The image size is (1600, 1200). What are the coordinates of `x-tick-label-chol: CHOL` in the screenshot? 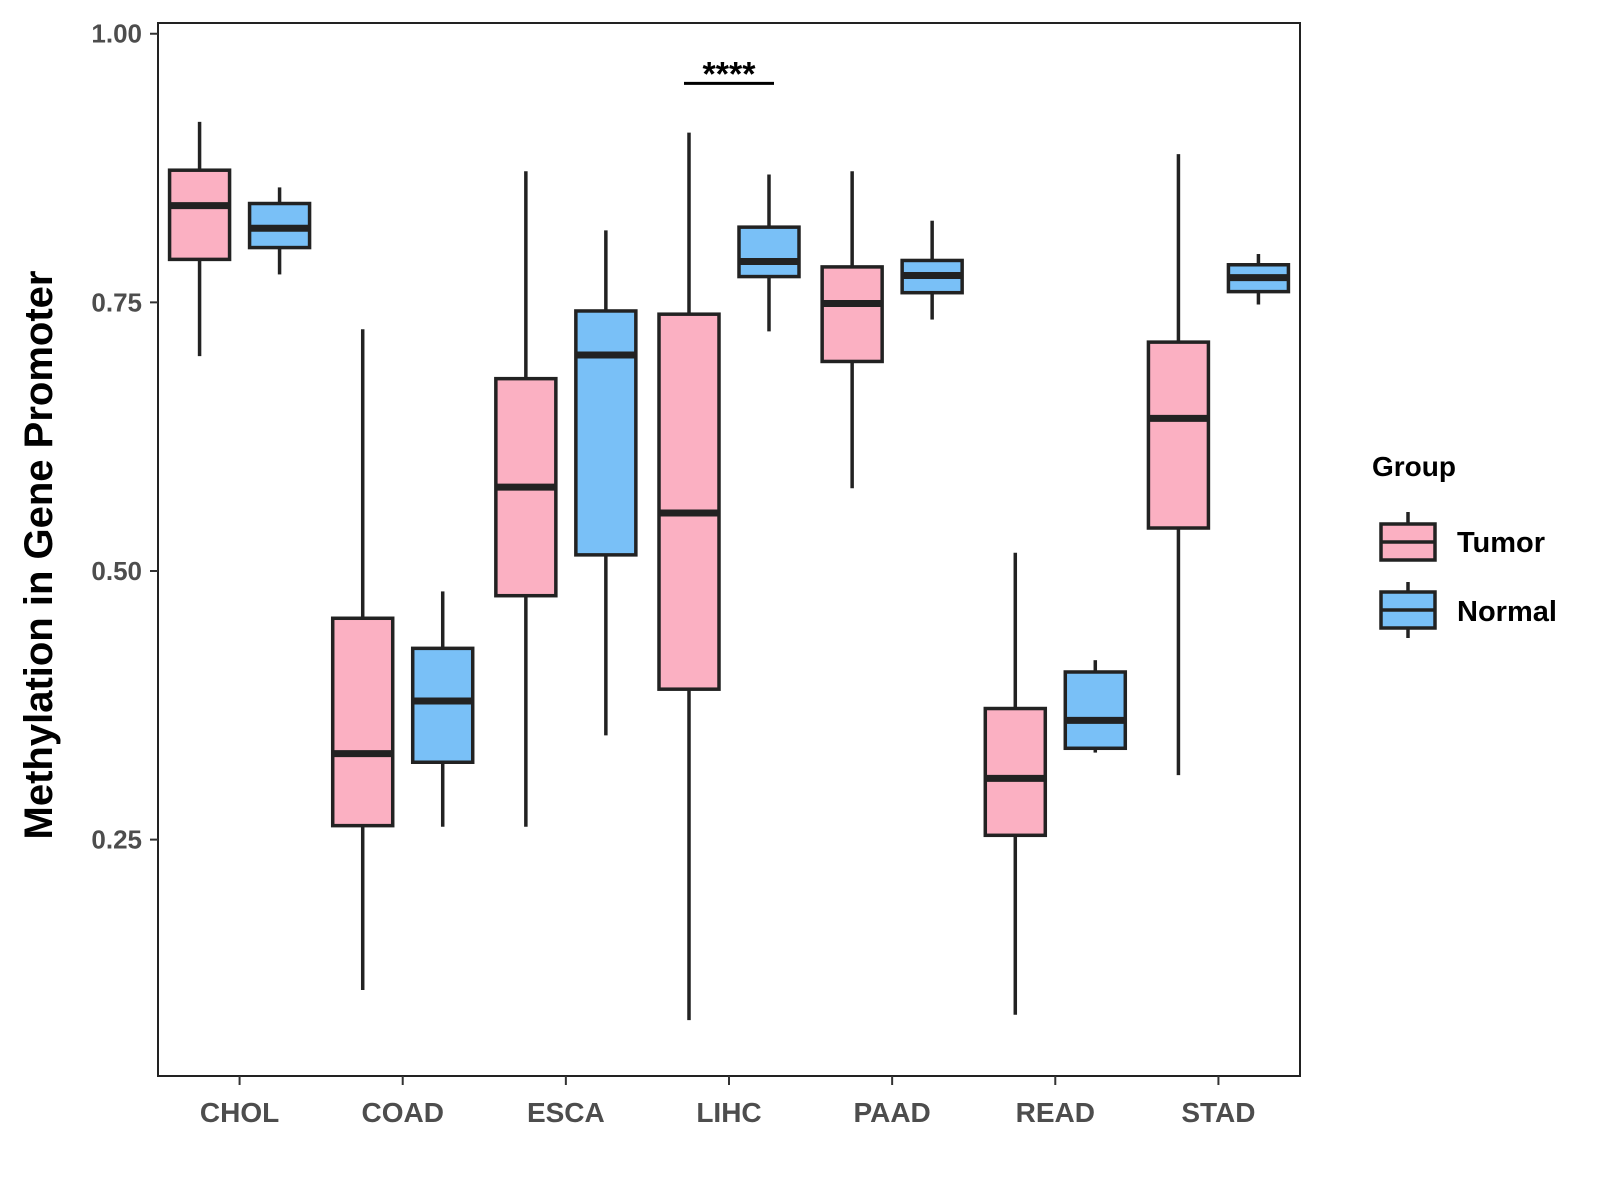 It's located at (239, 1112).